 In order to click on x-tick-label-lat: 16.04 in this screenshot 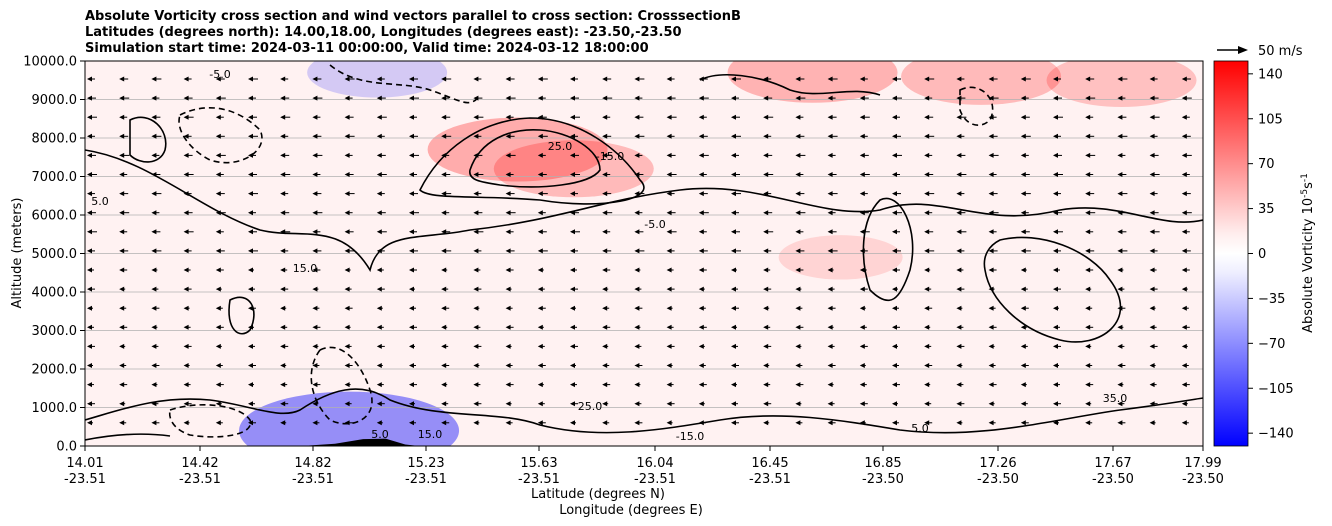, I will do `click(654, 463)`.